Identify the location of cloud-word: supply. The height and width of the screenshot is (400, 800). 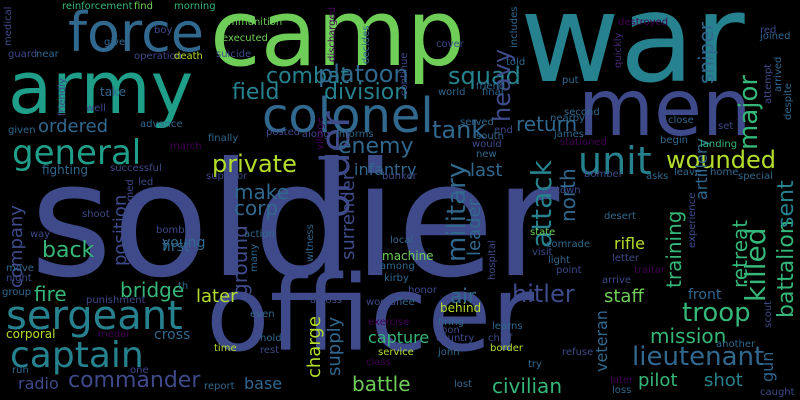
(334, 346).